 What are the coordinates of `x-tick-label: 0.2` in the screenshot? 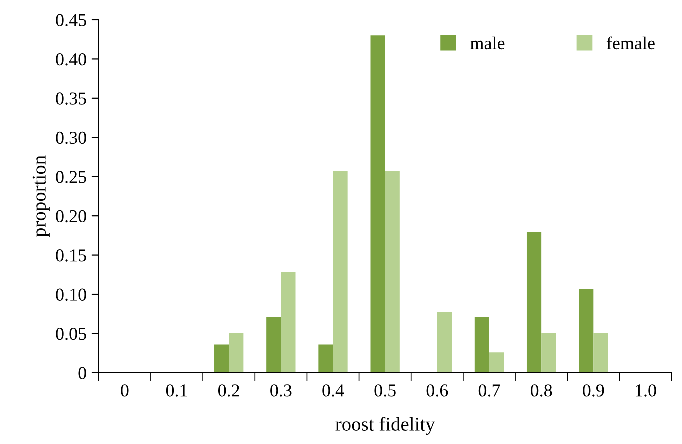 It's located at (229, 390).